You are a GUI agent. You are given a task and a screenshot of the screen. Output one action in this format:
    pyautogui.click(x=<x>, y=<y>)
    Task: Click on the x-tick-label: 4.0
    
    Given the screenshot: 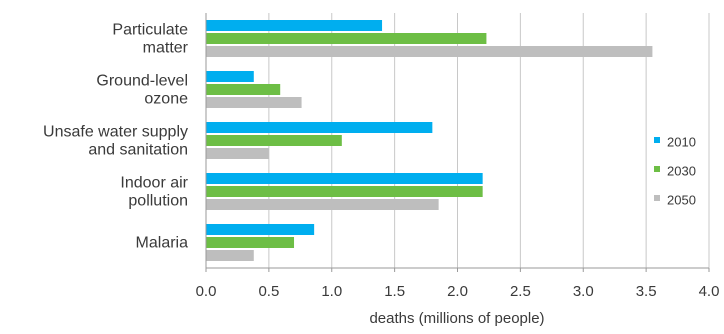 What is the action you would take?
    pyautogui.click(x=709, y=291)
    